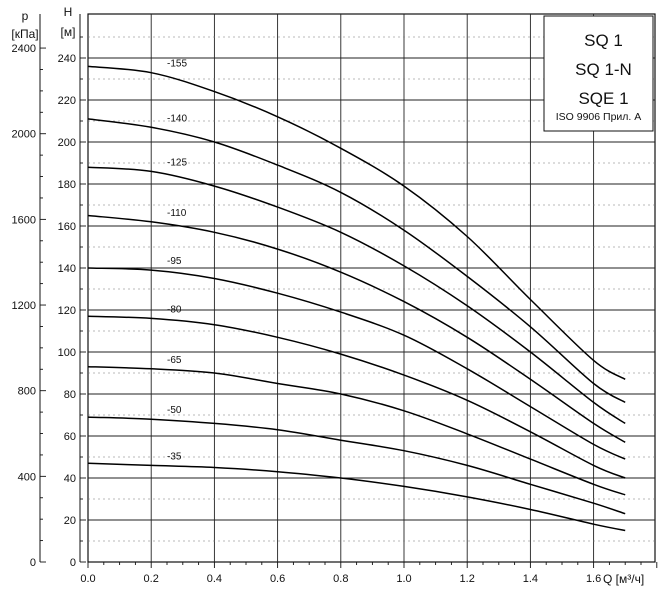  I want to click on x-tick-label: 0.4, so click(214, 579).